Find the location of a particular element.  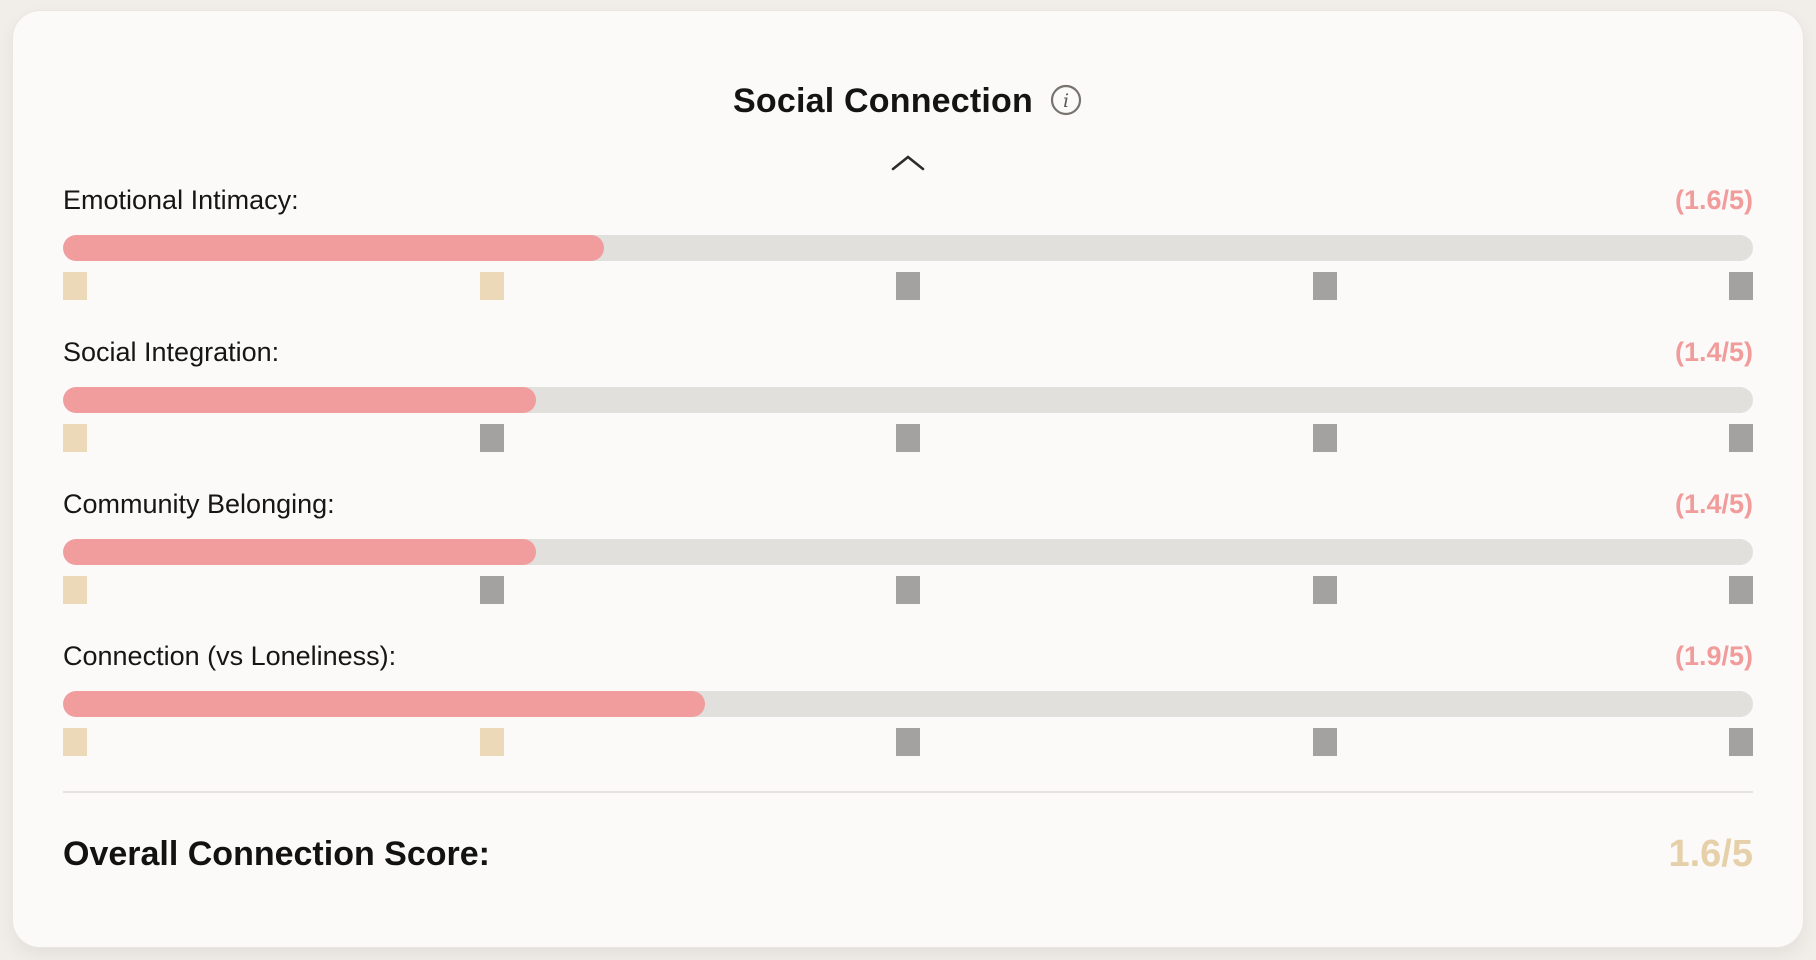

metric-row-emotional-intimacy: Emotional Intimacy: (1.6/5) is located at coordinates (908, 241).